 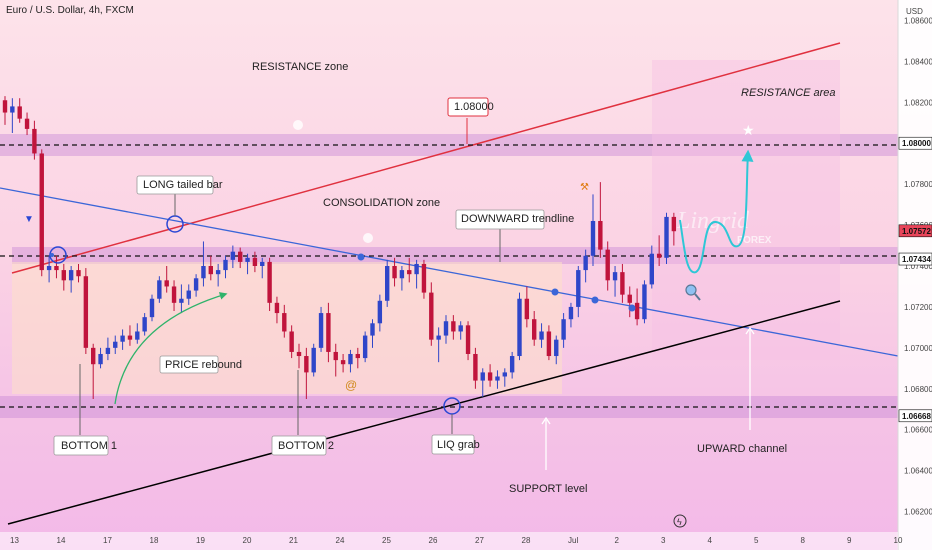 What do you see at coordinates (915, 275) in the screenshot?
I see `price-axis` at bounding box center [915, 275].